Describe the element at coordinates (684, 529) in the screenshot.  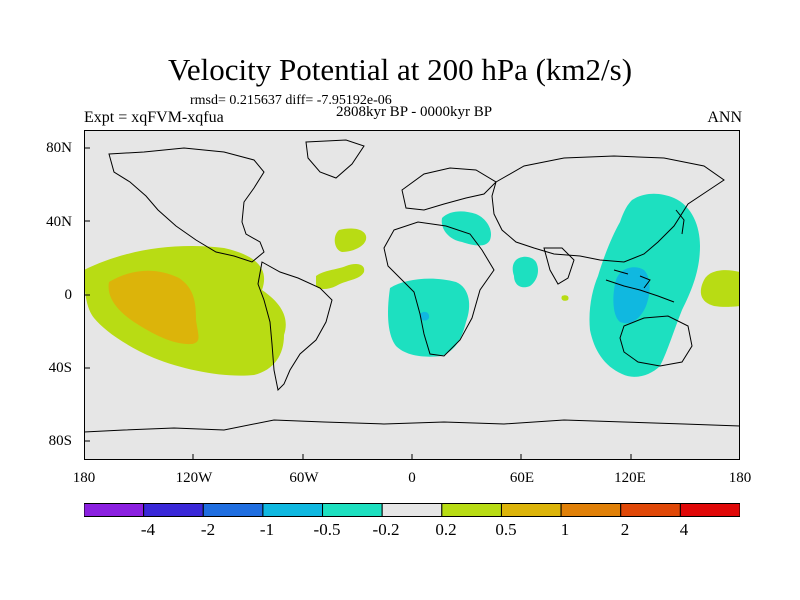
I see `colorbar-label: 4` at that location.